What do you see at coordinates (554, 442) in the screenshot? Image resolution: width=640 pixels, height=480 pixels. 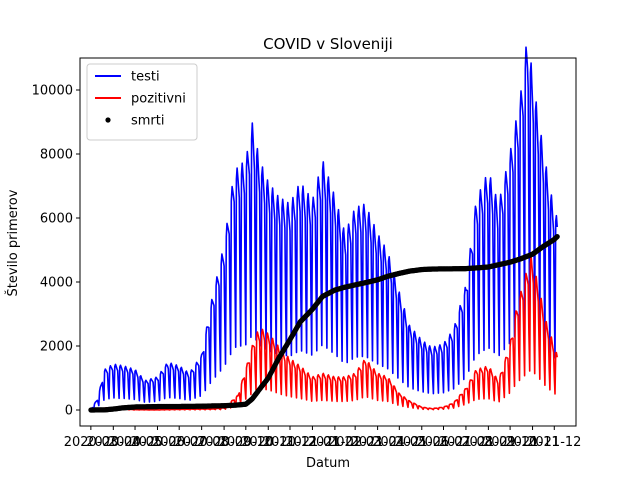 I see `x-tick-label: 2021-12` at bounding box center [554, 442].